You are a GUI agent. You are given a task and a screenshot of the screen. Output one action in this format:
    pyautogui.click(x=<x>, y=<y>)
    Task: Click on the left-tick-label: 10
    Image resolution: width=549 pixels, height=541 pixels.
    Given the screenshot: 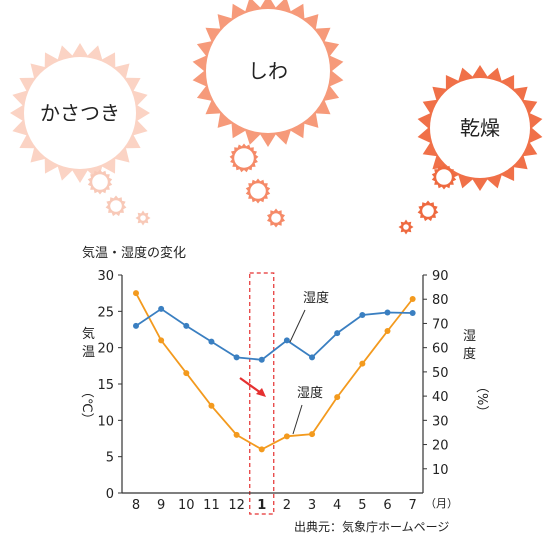 What is the action you would take?
    pyautogui.click(x=105, y=421)
    